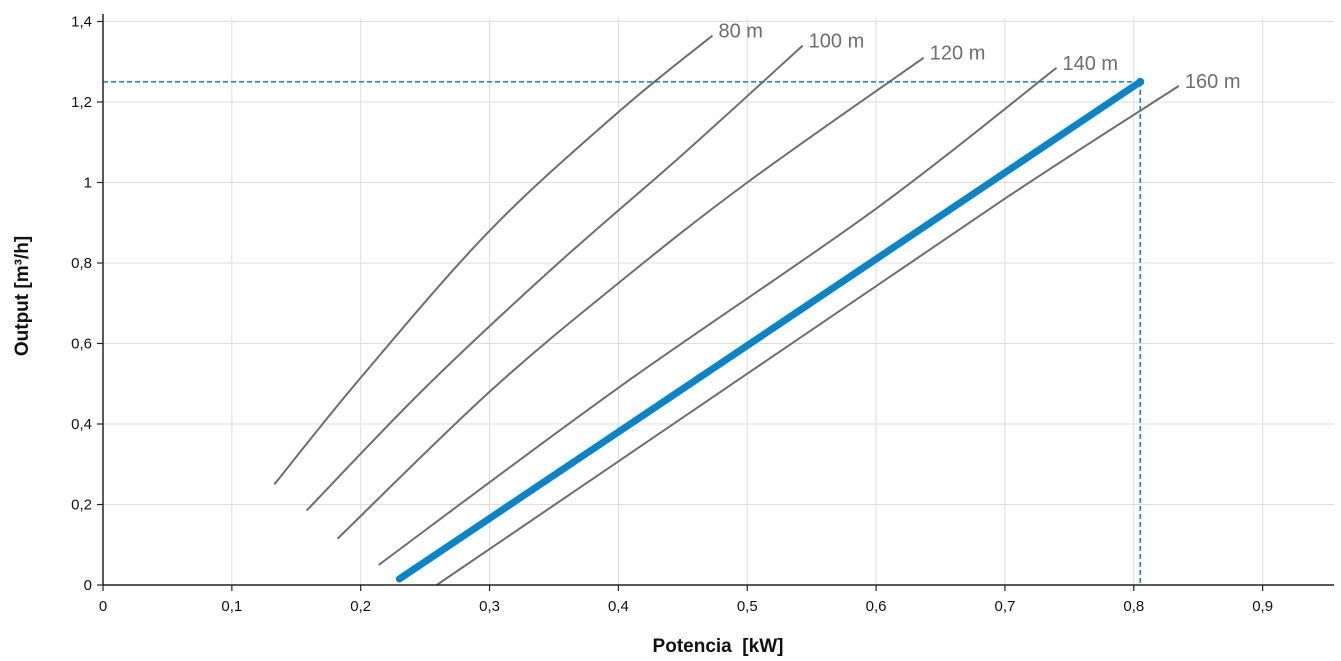  What do you see at coordinates (489, 606) in the screenshot?
I see `x-tick-label: 0,3` at bounding box center [489, 606].